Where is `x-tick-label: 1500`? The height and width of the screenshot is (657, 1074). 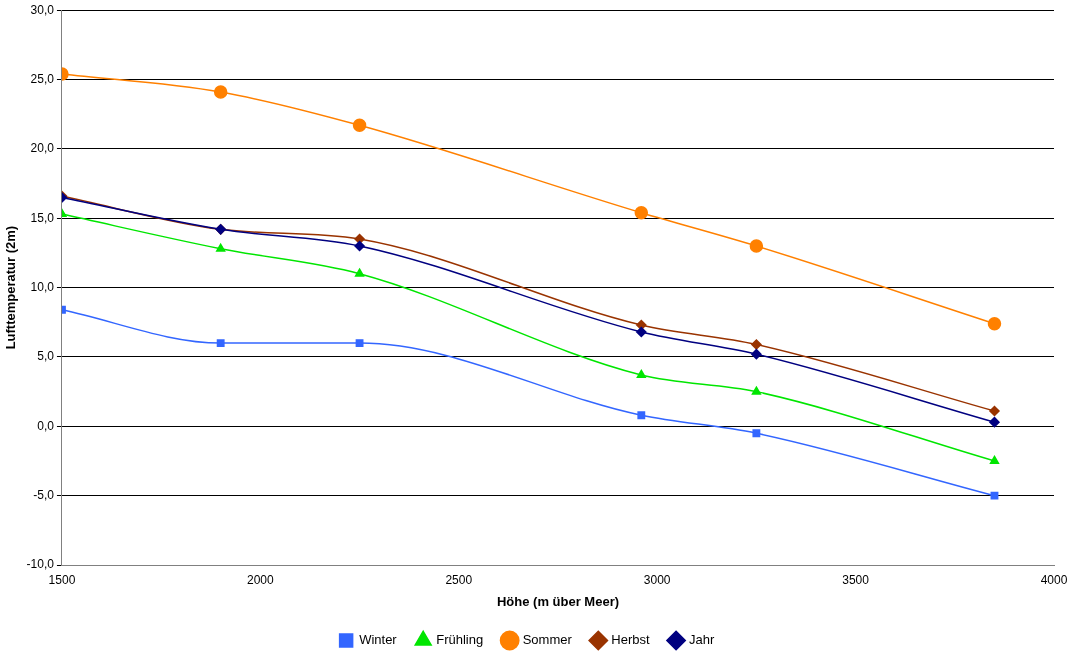 x-tick-label: 1500 is located at coordinates (62, 579).